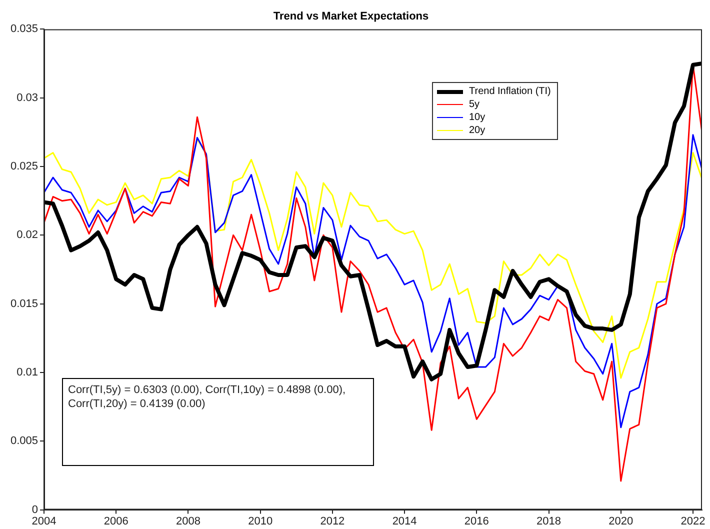 The image size is (710, 529). I want to click on legend-label: 10y, so click(477, 117).